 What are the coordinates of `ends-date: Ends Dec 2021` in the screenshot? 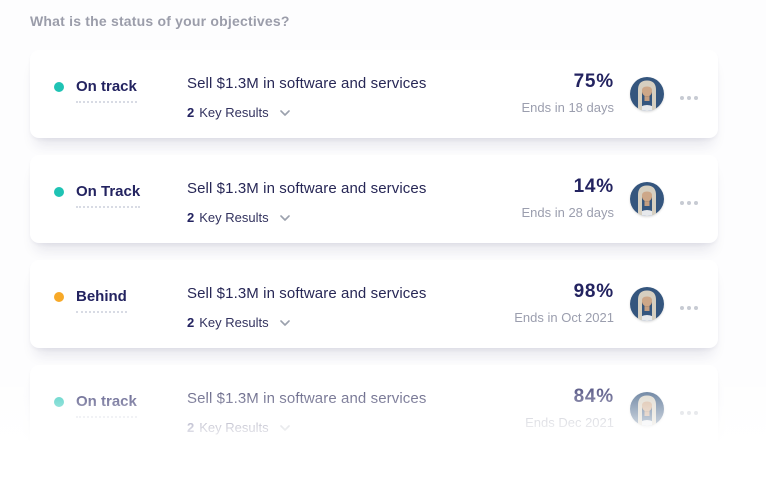 It's located at (569, 422).